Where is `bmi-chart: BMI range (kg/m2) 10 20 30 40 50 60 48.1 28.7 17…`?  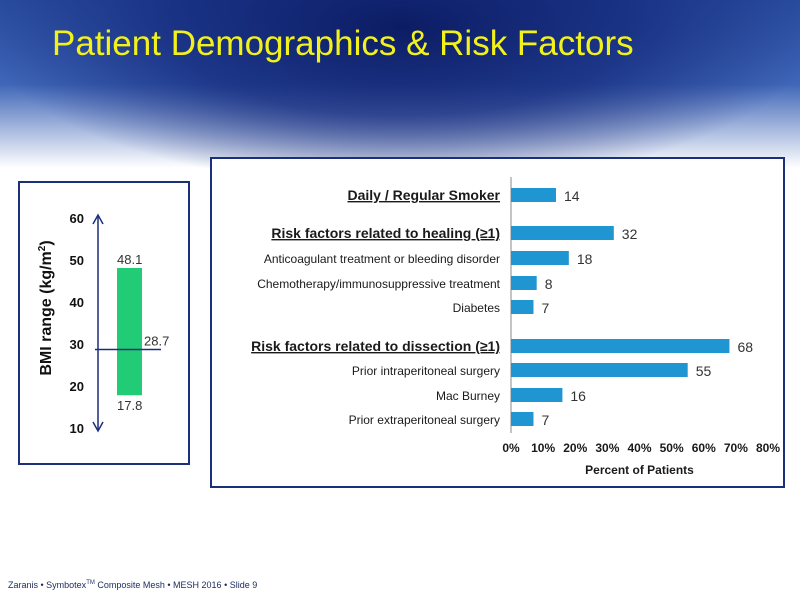 bmi-chart: BMI range (kg/m2) 10 20 30 40 50 60 48.1 28.7 17… is located at coordinates (103, 323).